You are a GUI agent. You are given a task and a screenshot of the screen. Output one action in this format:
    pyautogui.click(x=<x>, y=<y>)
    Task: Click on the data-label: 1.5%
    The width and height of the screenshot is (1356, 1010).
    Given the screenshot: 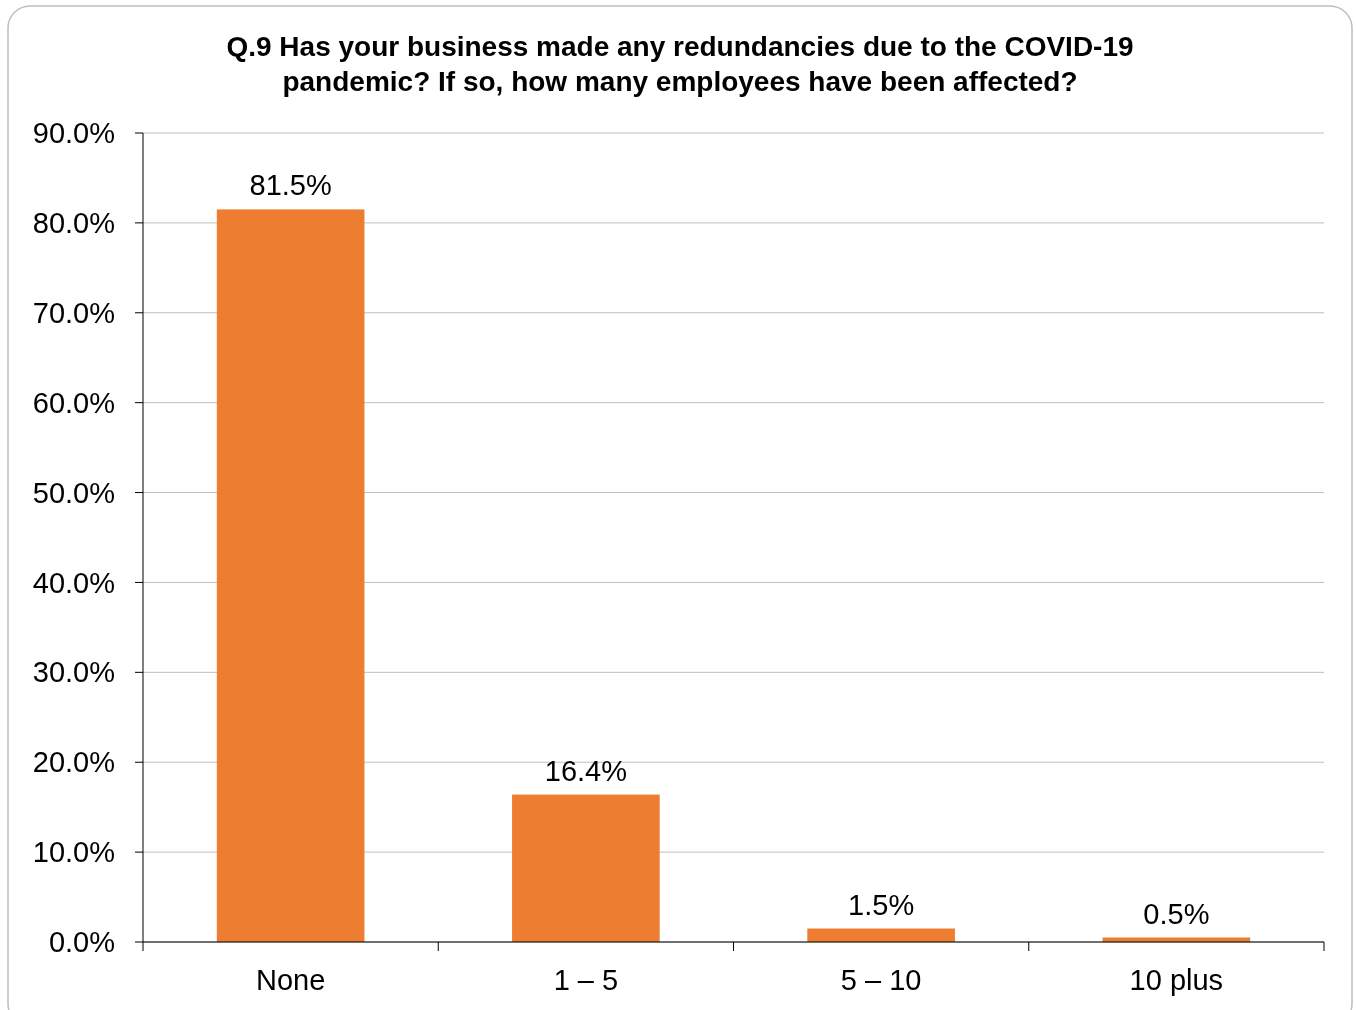 What is the action you would take?
    pyautogui.click(x=881, y=904)
    